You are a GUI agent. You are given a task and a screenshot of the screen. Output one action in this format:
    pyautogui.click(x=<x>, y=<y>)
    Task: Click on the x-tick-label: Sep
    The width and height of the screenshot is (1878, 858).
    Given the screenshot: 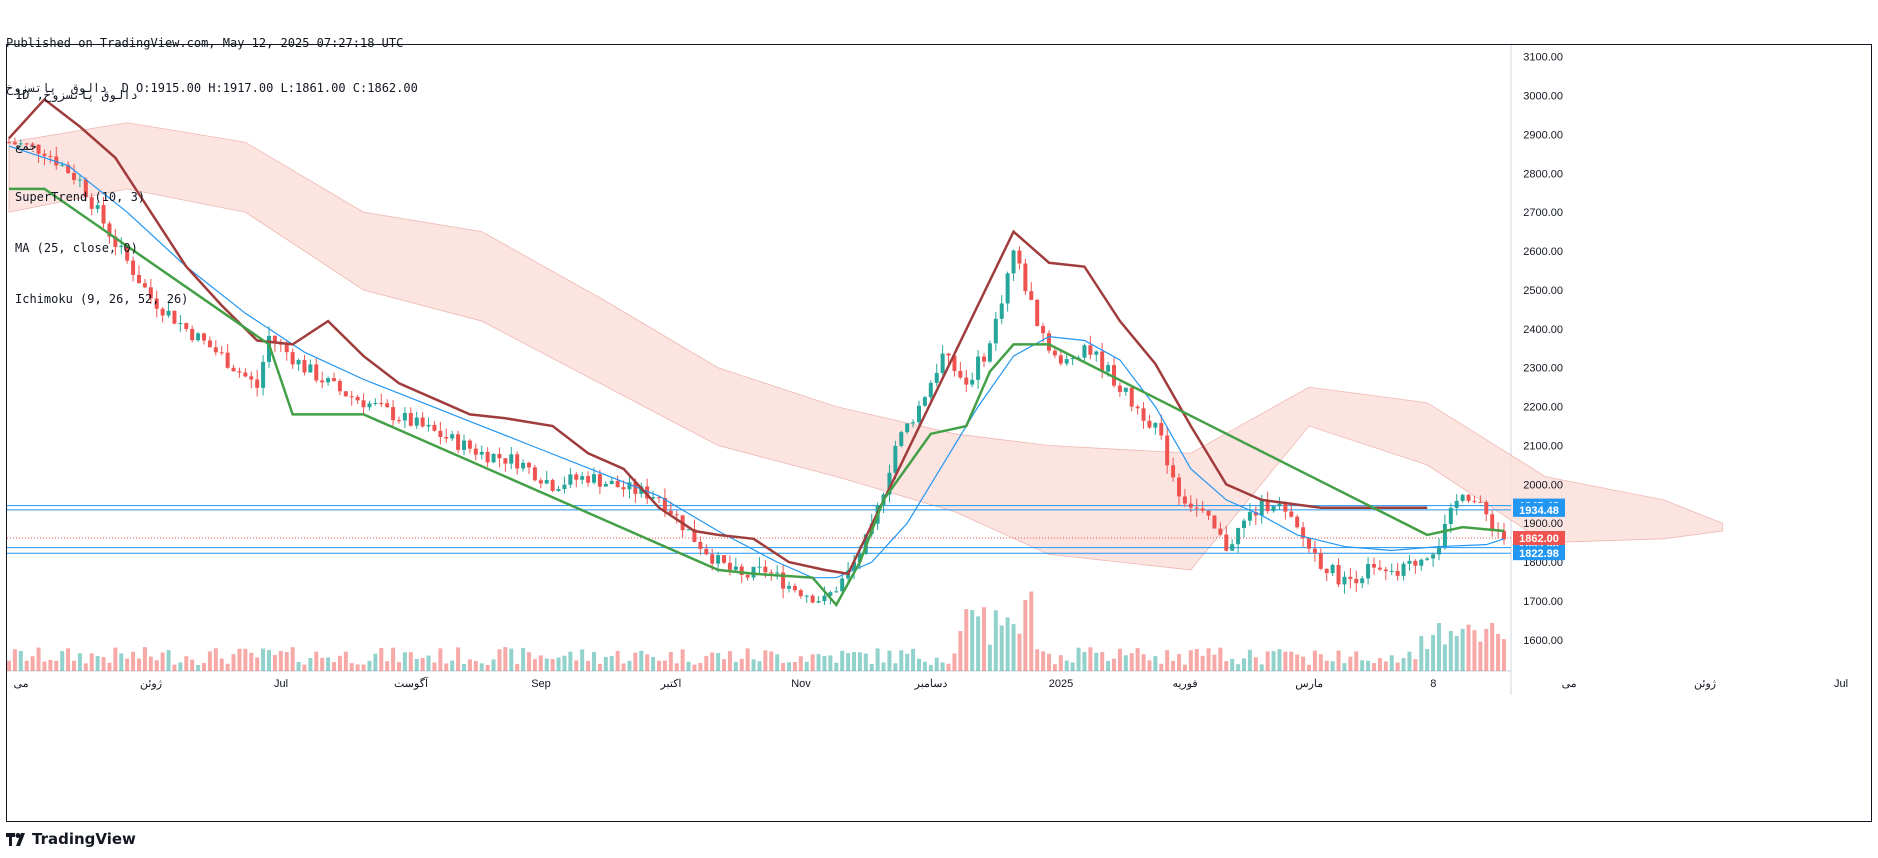 What is the action you would take?
    pyautogui.click(x=541, y=684)
    